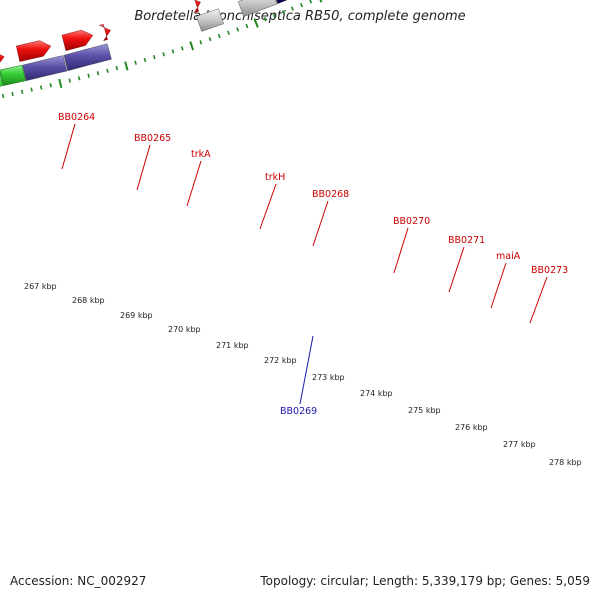 Image resolution: width=600 pixels, height=600 pixels. I want to click on gene-label: BB0265, so click(152, 138).